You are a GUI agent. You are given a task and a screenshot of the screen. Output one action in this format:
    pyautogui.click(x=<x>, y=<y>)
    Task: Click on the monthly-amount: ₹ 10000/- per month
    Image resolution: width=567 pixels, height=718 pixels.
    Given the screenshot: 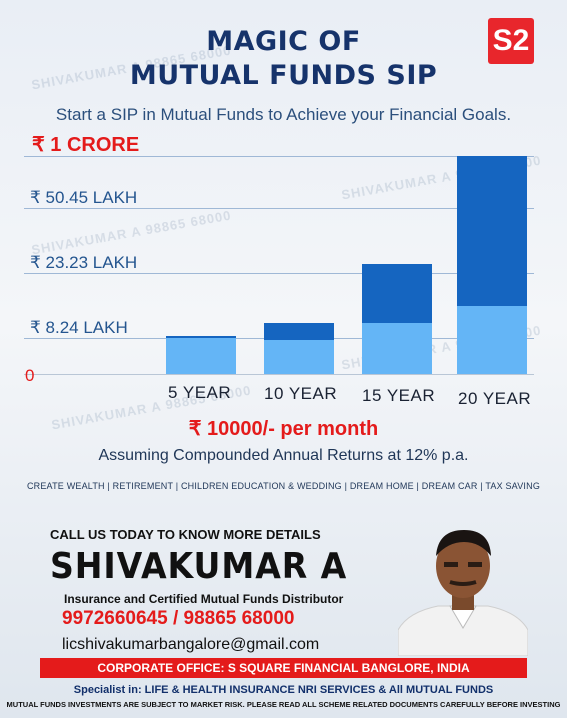 What is the action you would take?
    pyautogui.click(x=283, y=429)
    